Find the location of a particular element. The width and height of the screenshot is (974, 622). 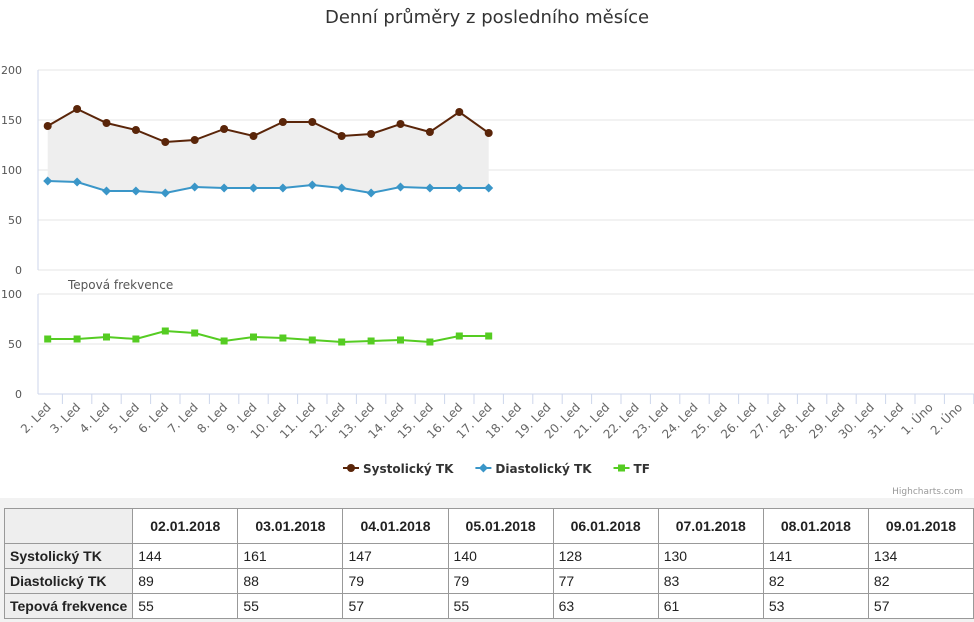

column-header: 02.01.2018 is located at coordinates (185, 526).